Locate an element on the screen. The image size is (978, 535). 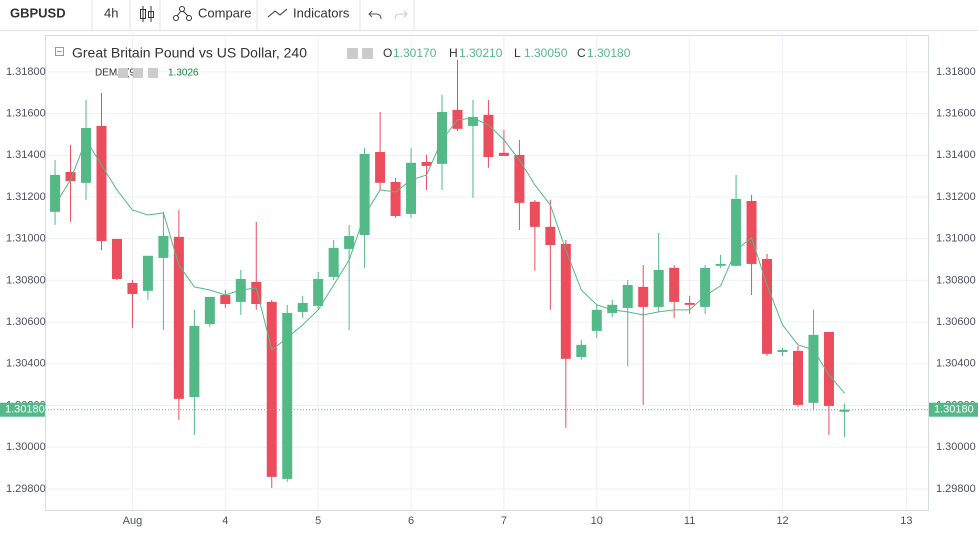
x-tick-label: 13 is located at coordinates (906, 521).